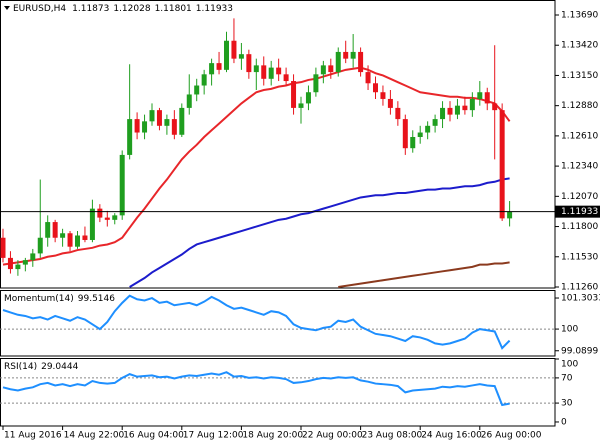  Describe the element at coordinates (579, 15) in the screenshot. I see `y-tick-label: 1.13690` at that location.